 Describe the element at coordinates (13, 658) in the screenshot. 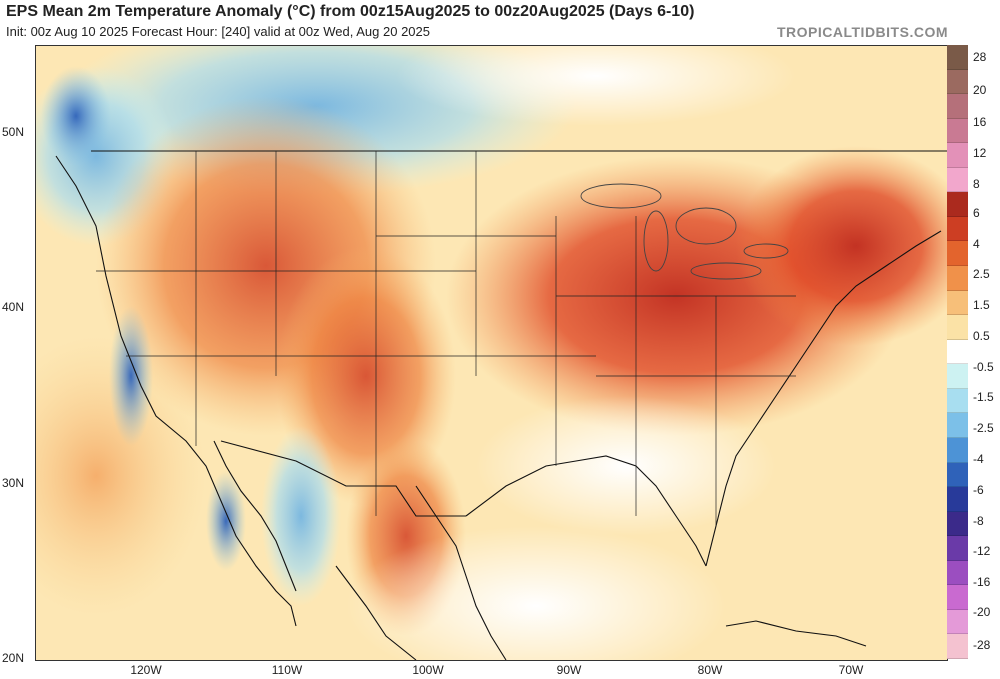

I see `lat-label-20n: 20N` at that location.